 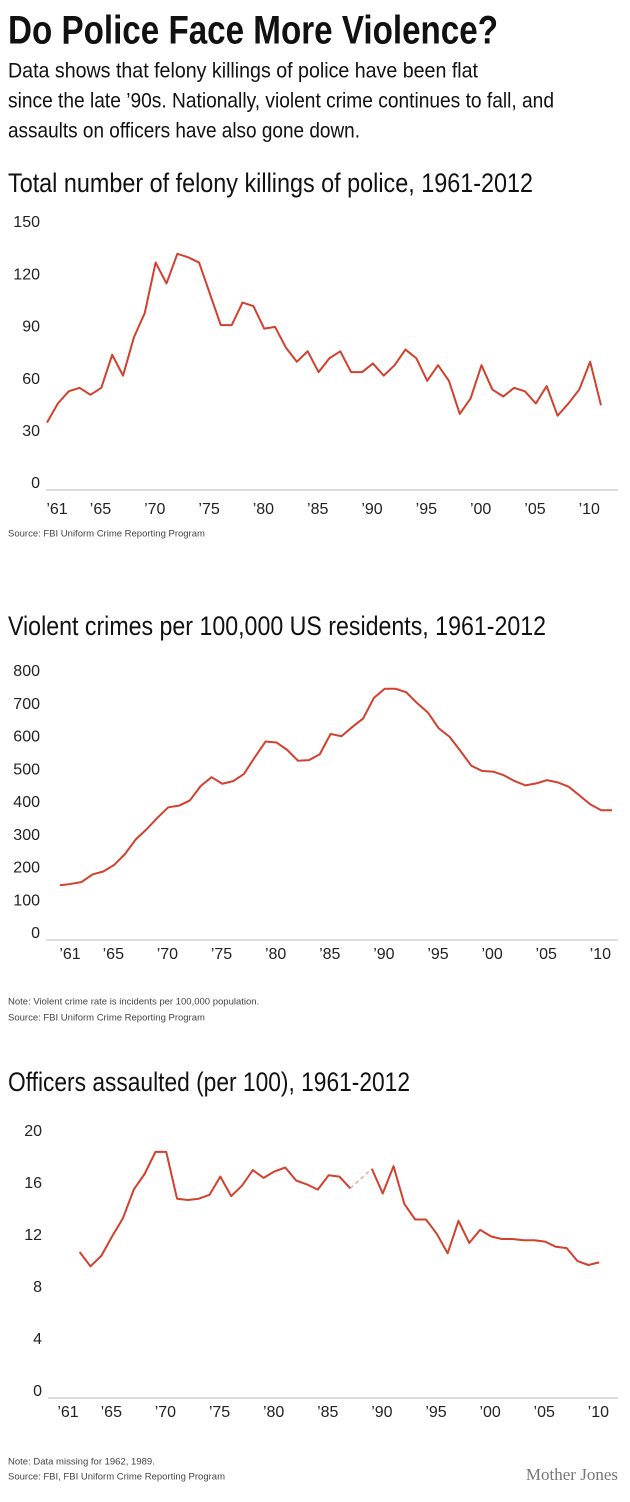 What do you see at coordinates (572, 1474) in the screenshot?
I see `brand: Mother Jones` at bounding box center [572, 1474].